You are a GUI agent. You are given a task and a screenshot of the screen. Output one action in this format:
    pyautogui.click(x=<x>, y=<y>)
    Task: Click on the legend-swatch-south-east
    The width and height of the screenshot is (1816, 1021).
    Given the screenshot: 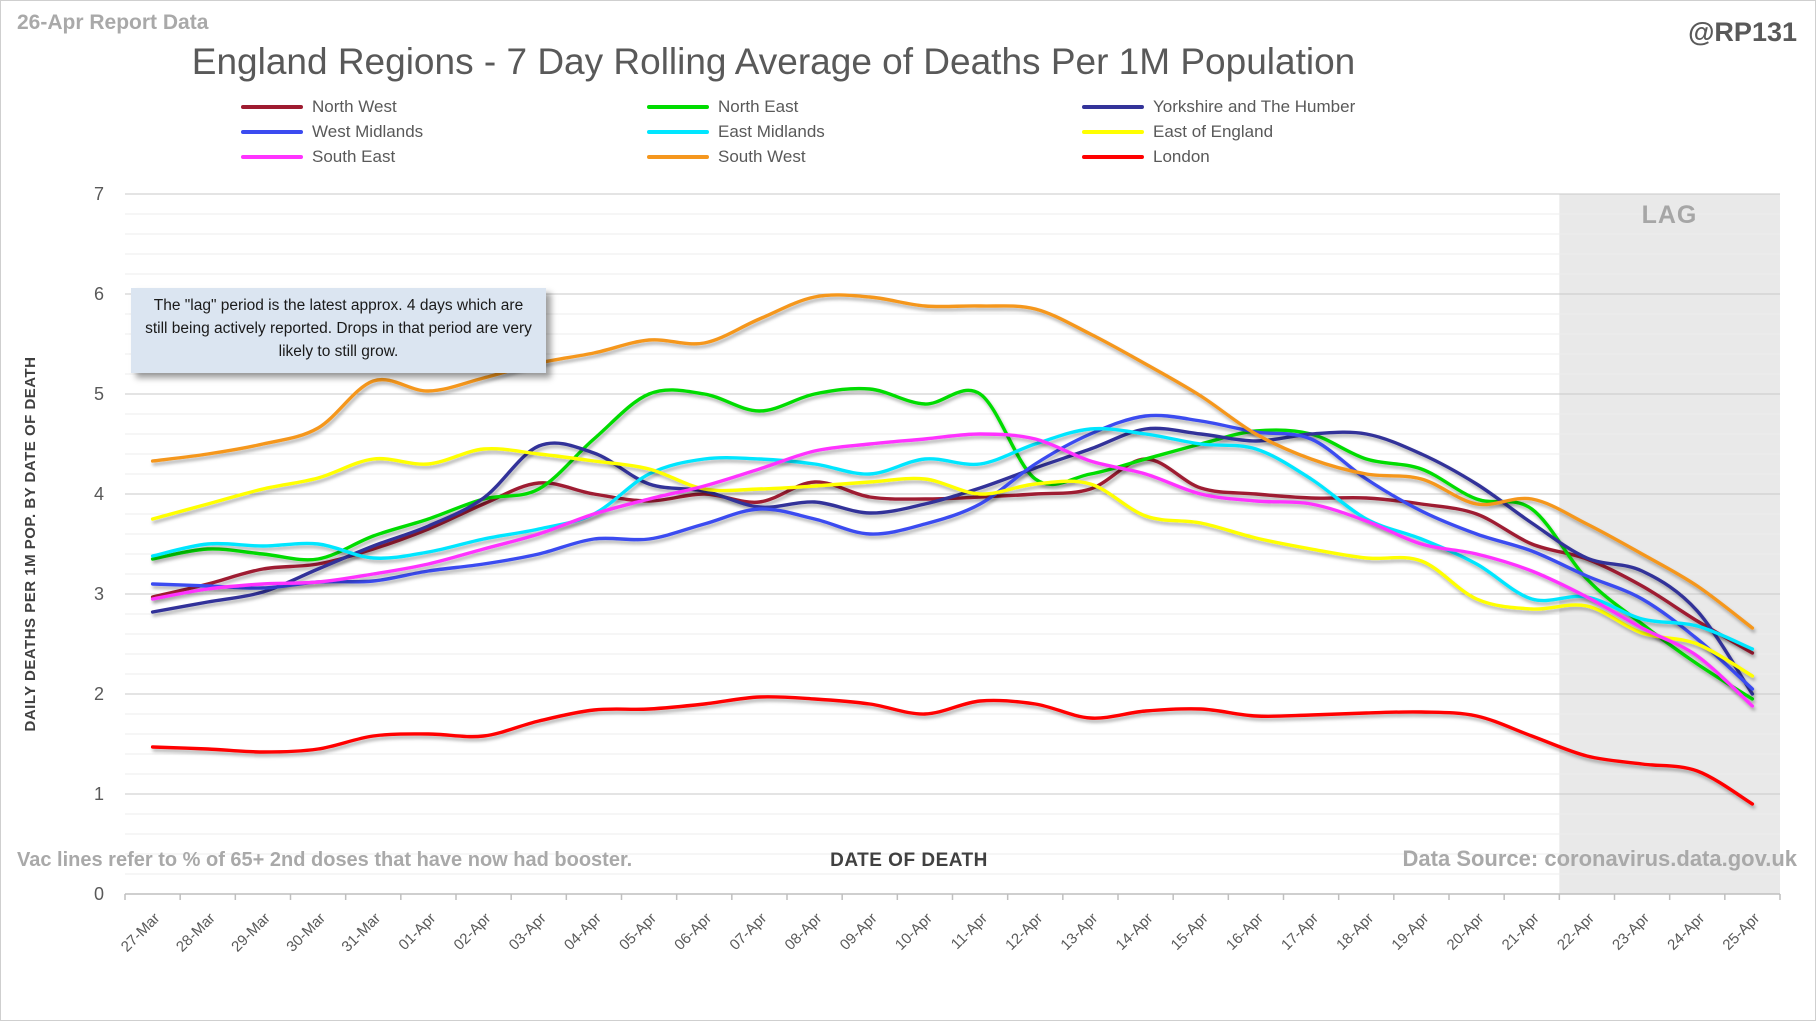 What is the action you would take?
    pyautogui.click(x=272, y=156)
    